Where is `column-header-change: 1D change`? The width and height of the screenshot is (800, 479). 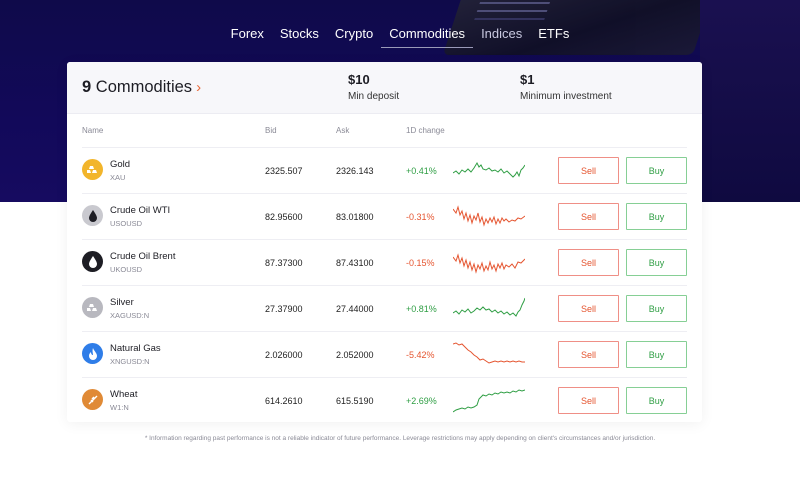
column-header-change: 1D change is located at coordinates (425, 130).